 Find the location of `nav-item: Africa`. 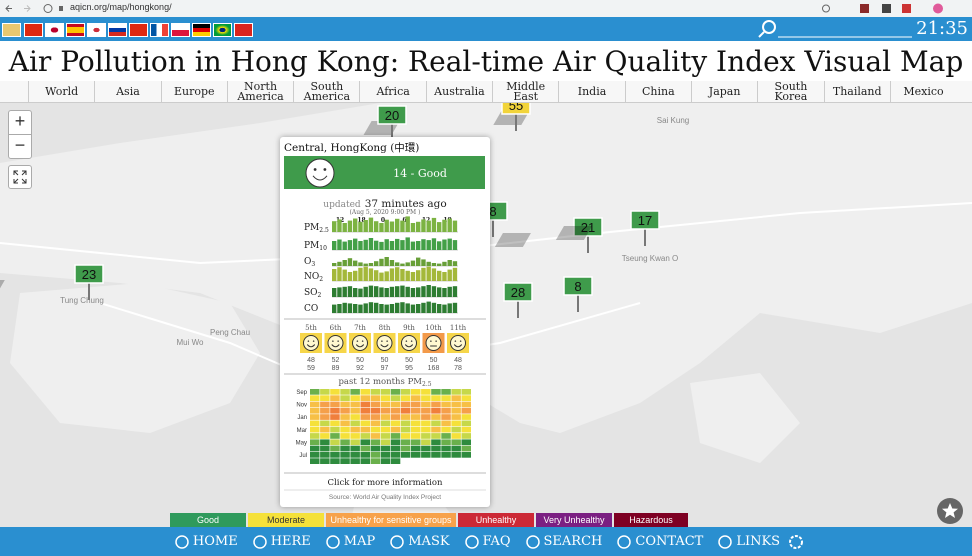

nav-item: Africa is located at coordinates (392, 91).